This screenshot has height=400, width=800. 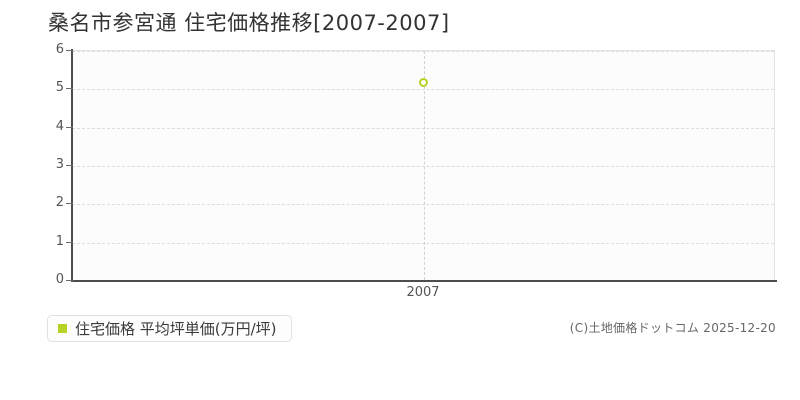 I want to click on x-axis-line, so click(x=424, y=281).